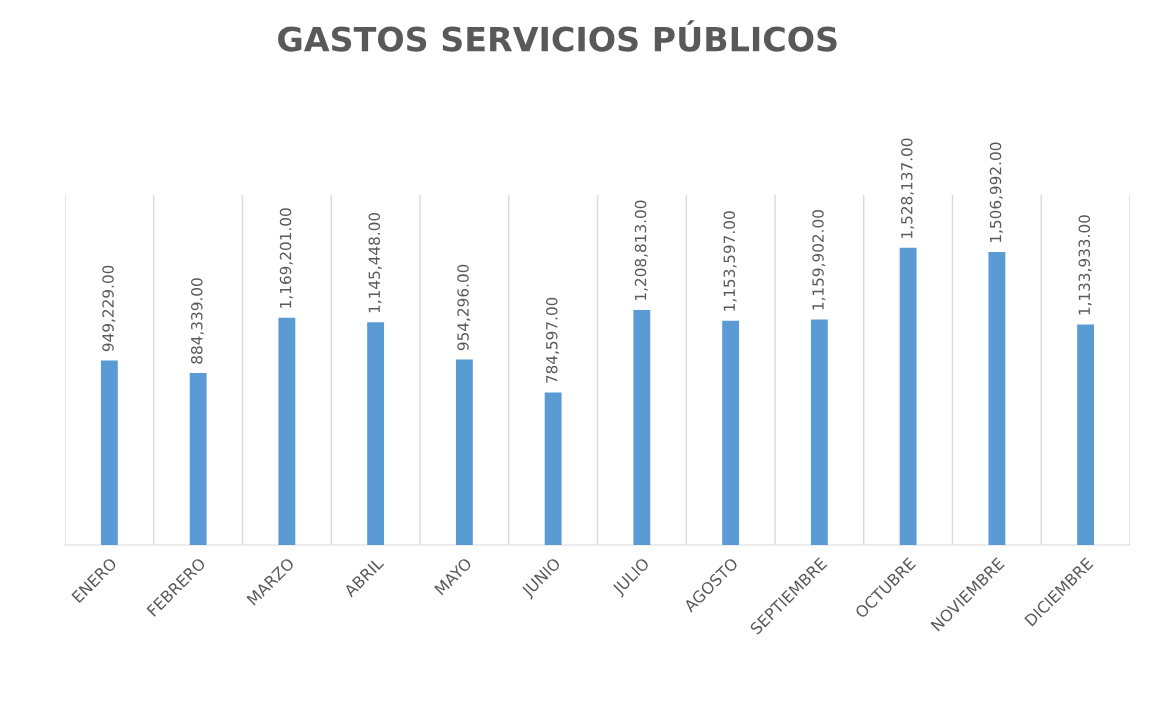  I want to click on data-label: 1,506,992.00, so click(996, 192).